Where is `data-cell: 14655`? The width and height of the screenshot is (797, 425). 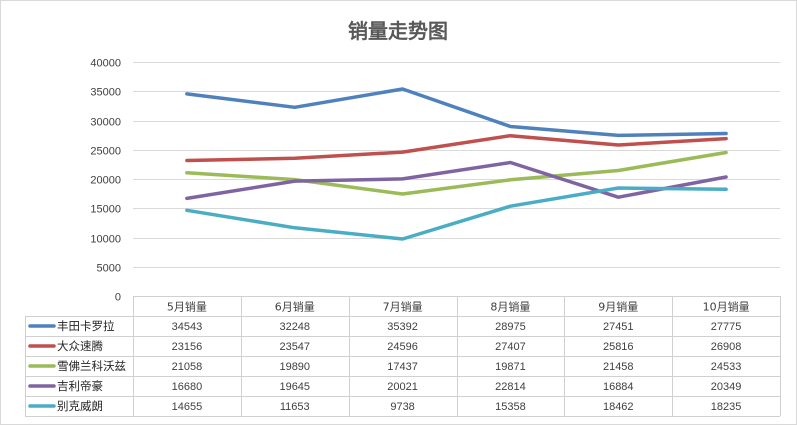
data-cell: 14655 is located at coordinates (187, 407).